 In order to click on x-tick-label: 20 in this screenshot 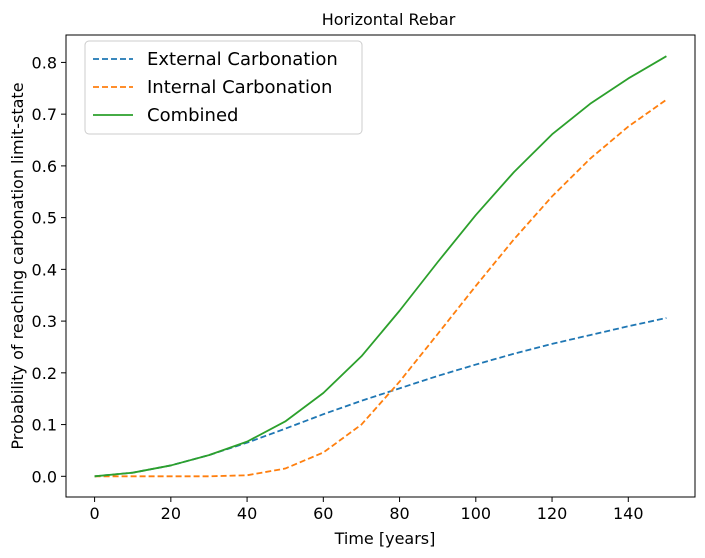, I will do `click(171, 513)`.